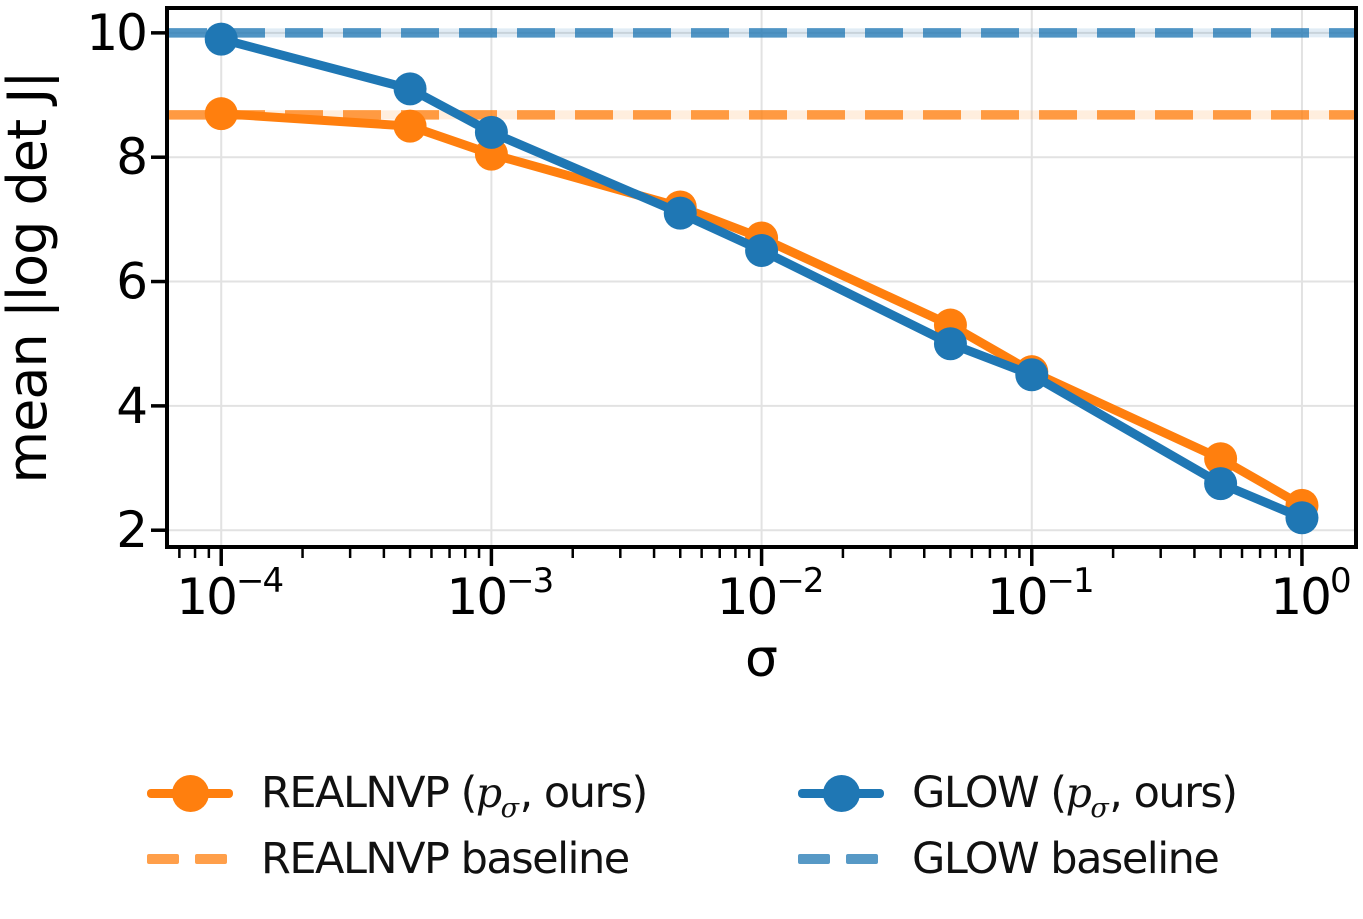 The image size is (1363, 919). What do you see at coordinates (1310, 593) in the screenshot?
I see `x-tick-label: 10⁰` at bounding box center [1310, 593].